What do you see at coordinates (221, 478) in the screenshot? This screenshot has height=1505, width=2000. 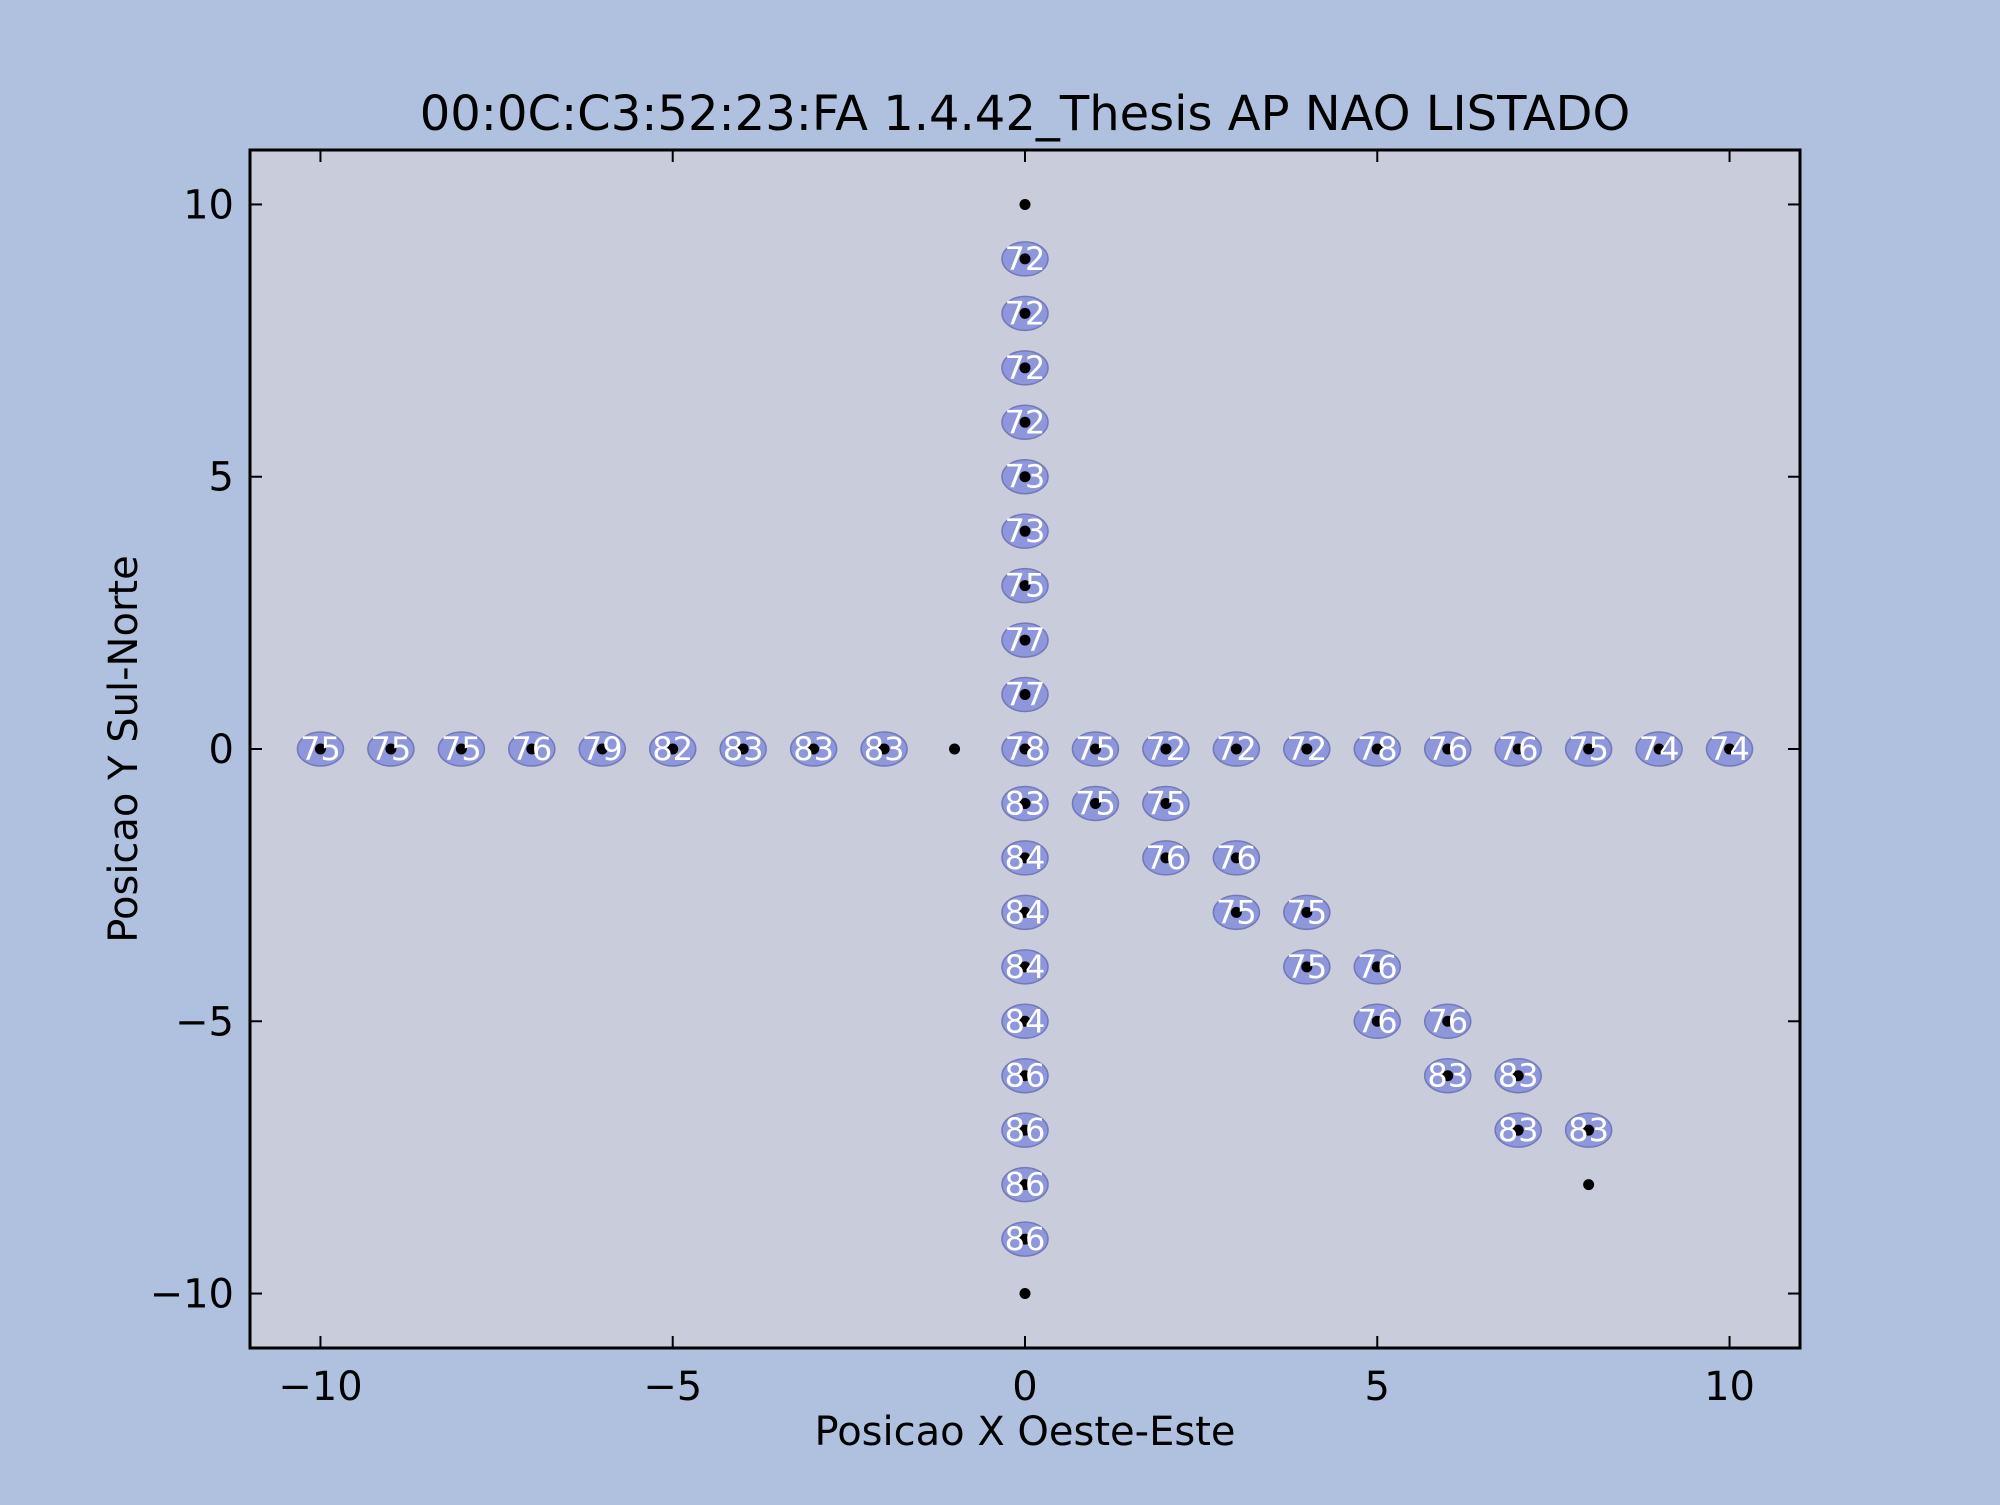 I see `y-tick-label: 5` at bounding box center [221, 478].